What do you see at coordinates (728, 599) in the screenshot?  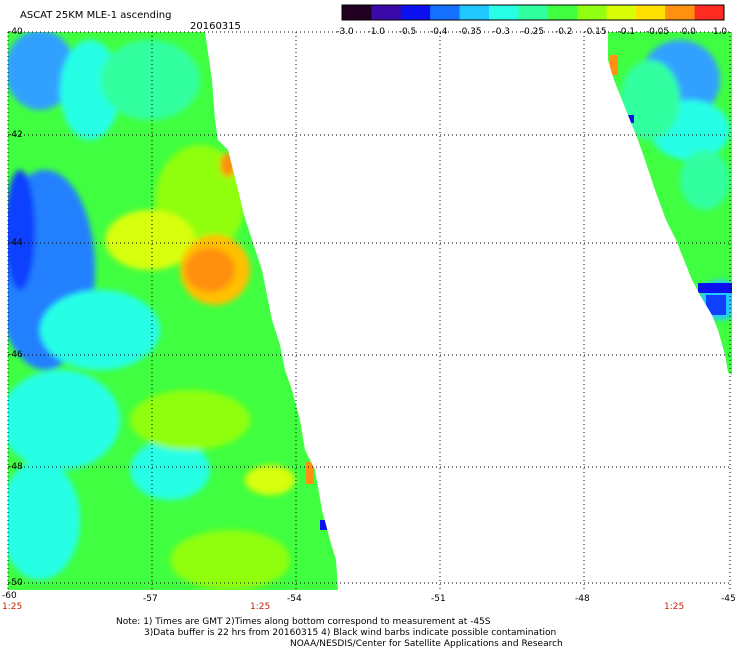 I see `lon-label-45: -45` at bounding box center [728, 599].